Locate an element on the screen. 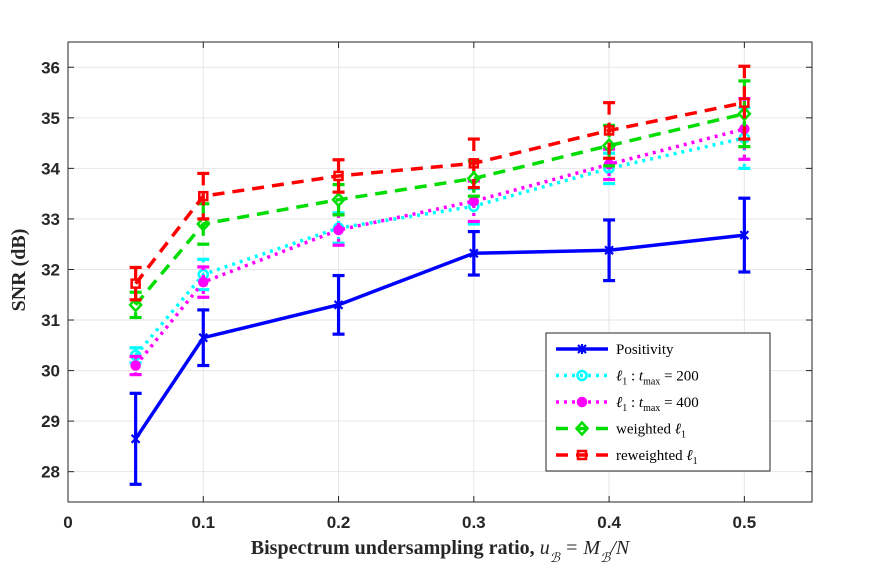 The image size is (872, 566). legend-label: Positivity is located at coordinates (645, 350).